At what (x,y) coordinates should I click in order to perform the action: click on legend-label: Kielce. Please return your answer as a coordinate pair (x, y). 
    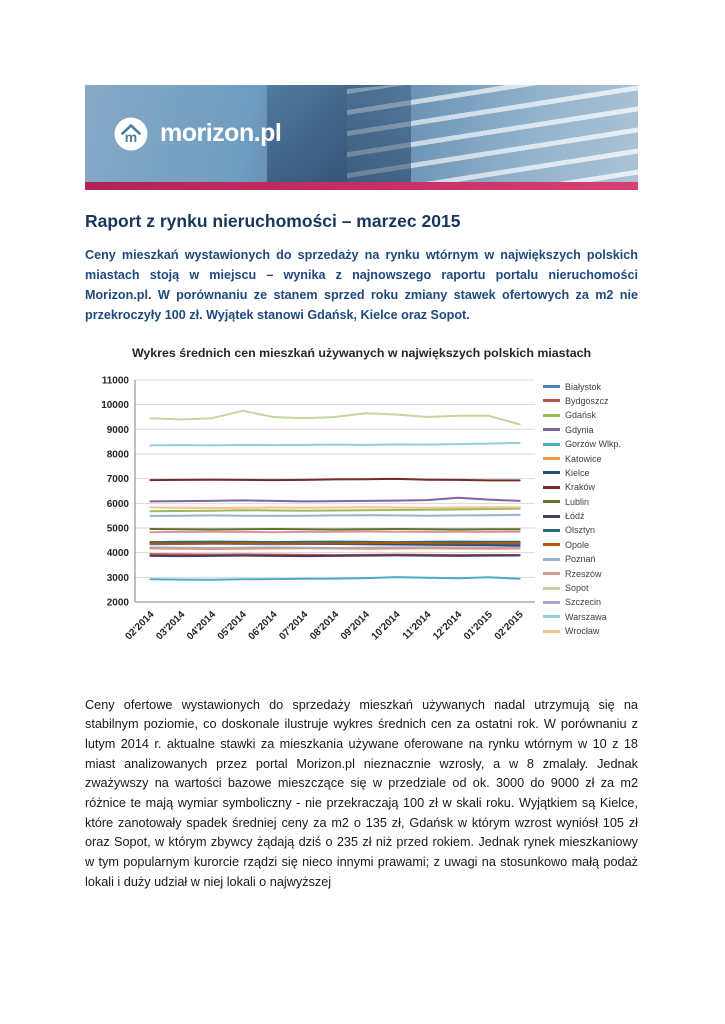
    Looking at the image, I should click on (577, 472).